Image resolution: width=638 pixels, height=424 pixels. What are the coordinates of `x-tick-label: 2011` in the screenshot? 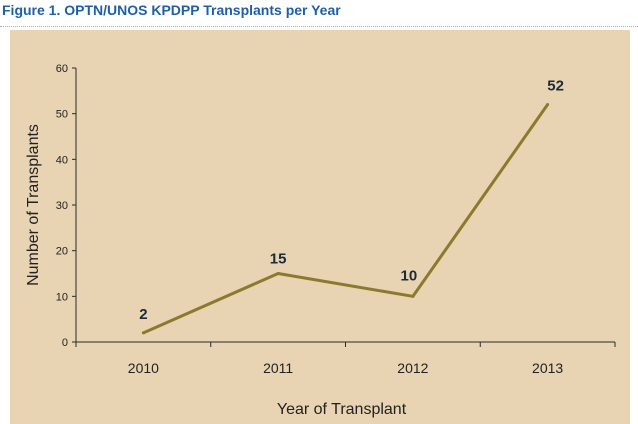 It's located at (278, 368).